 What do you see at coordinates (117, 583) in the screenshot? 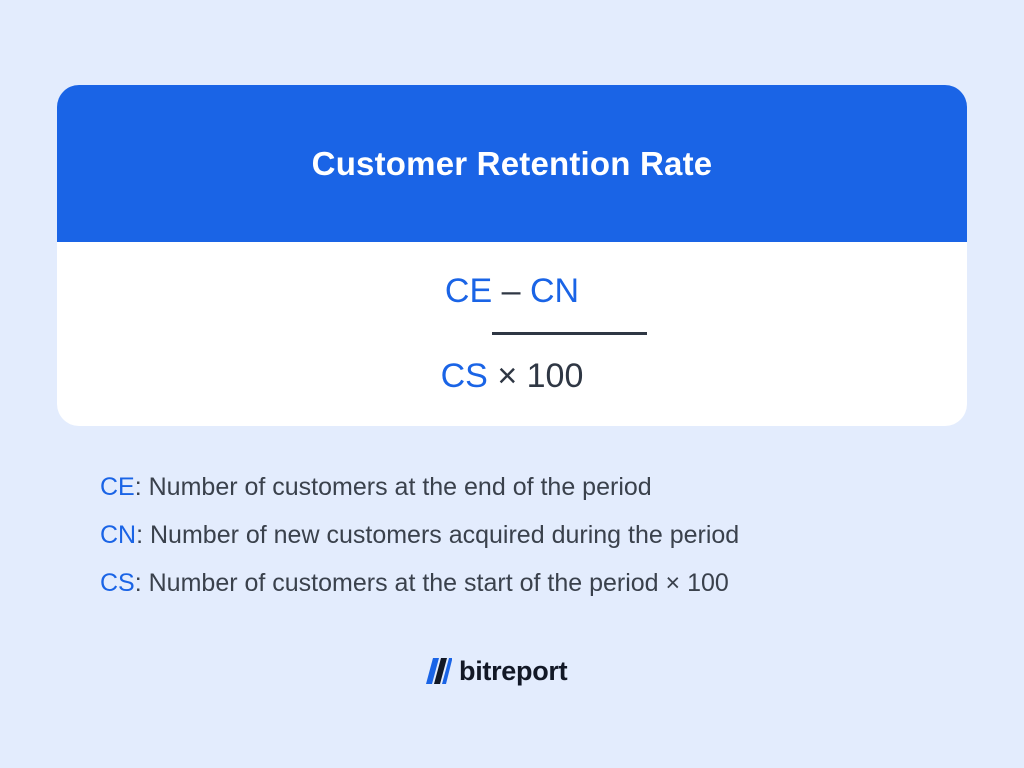
I see `legend-abbr: CS` at bounding box center [117, 583].